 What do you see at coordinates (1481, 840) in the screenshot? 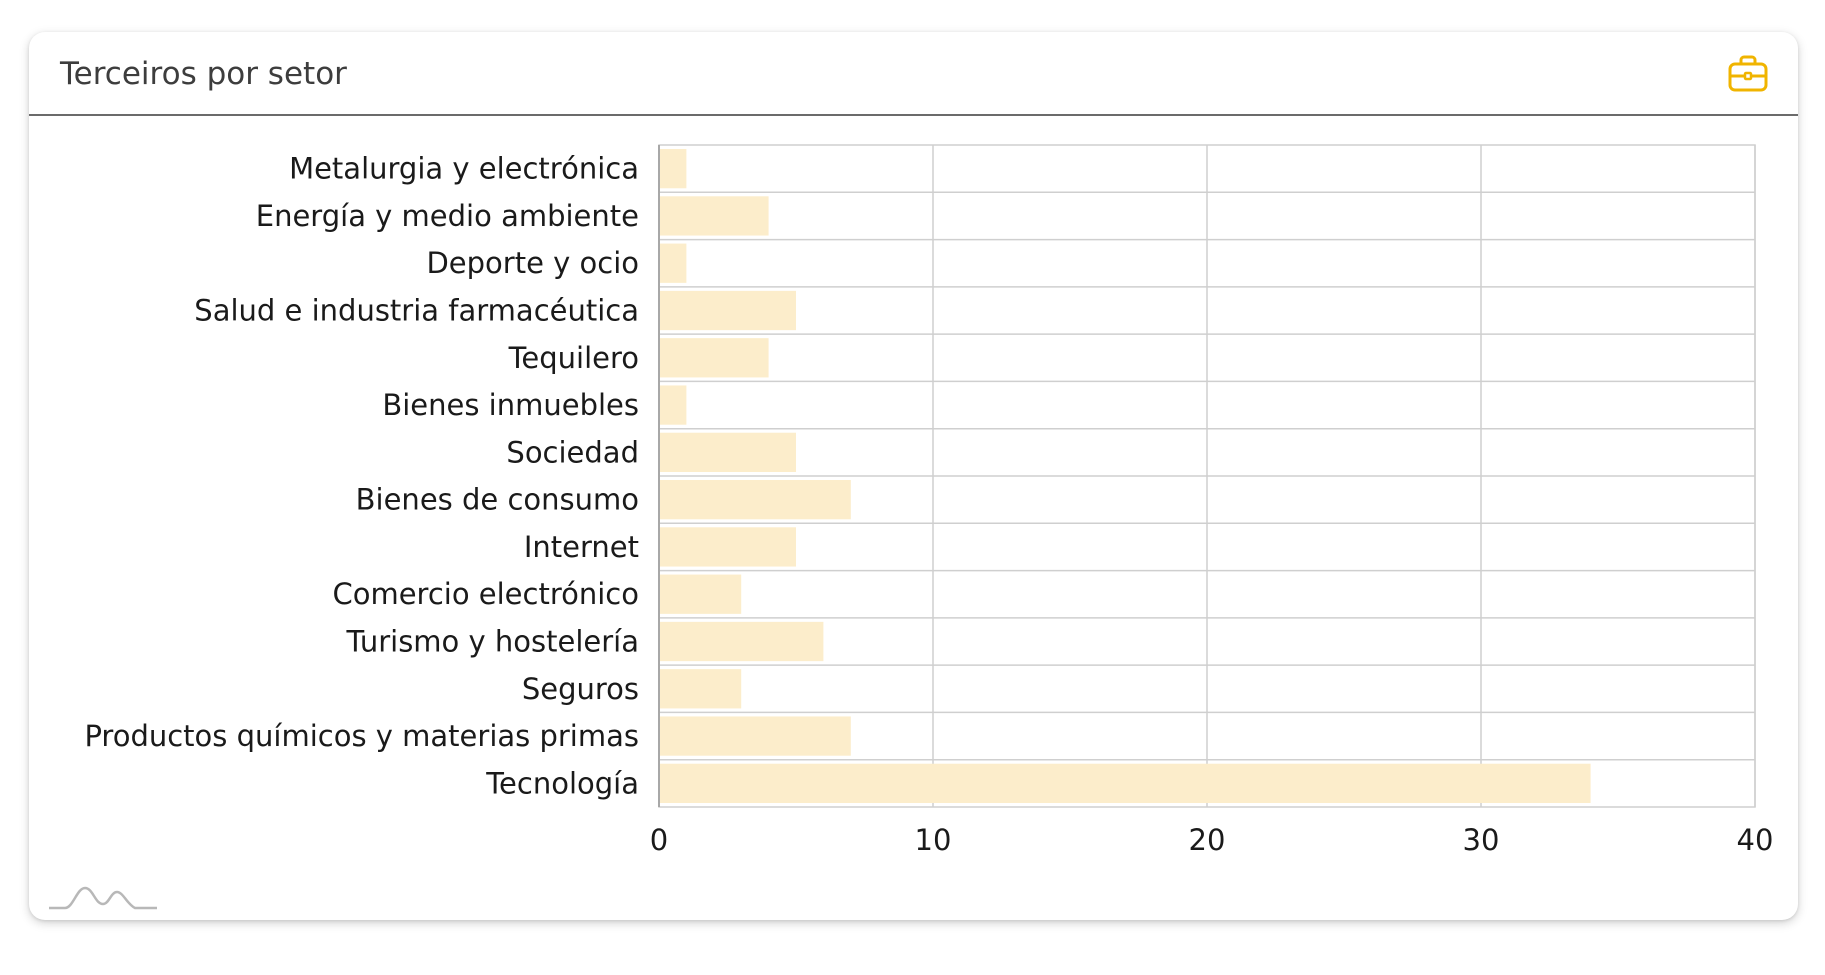
I see `x-tick-label: 30` at bounding box center [1481, 840].